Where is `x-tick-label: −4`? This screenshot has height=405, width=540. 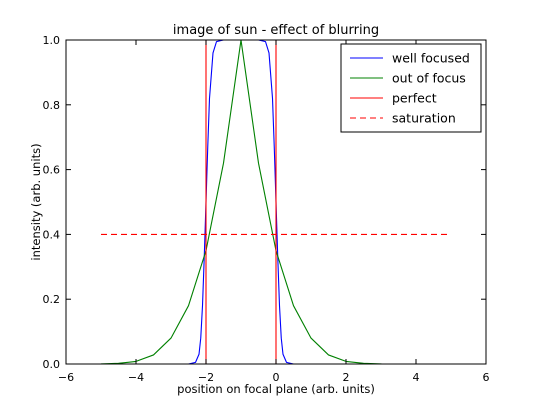
x-tick-label: −4 is located at coordinates (136, 377).